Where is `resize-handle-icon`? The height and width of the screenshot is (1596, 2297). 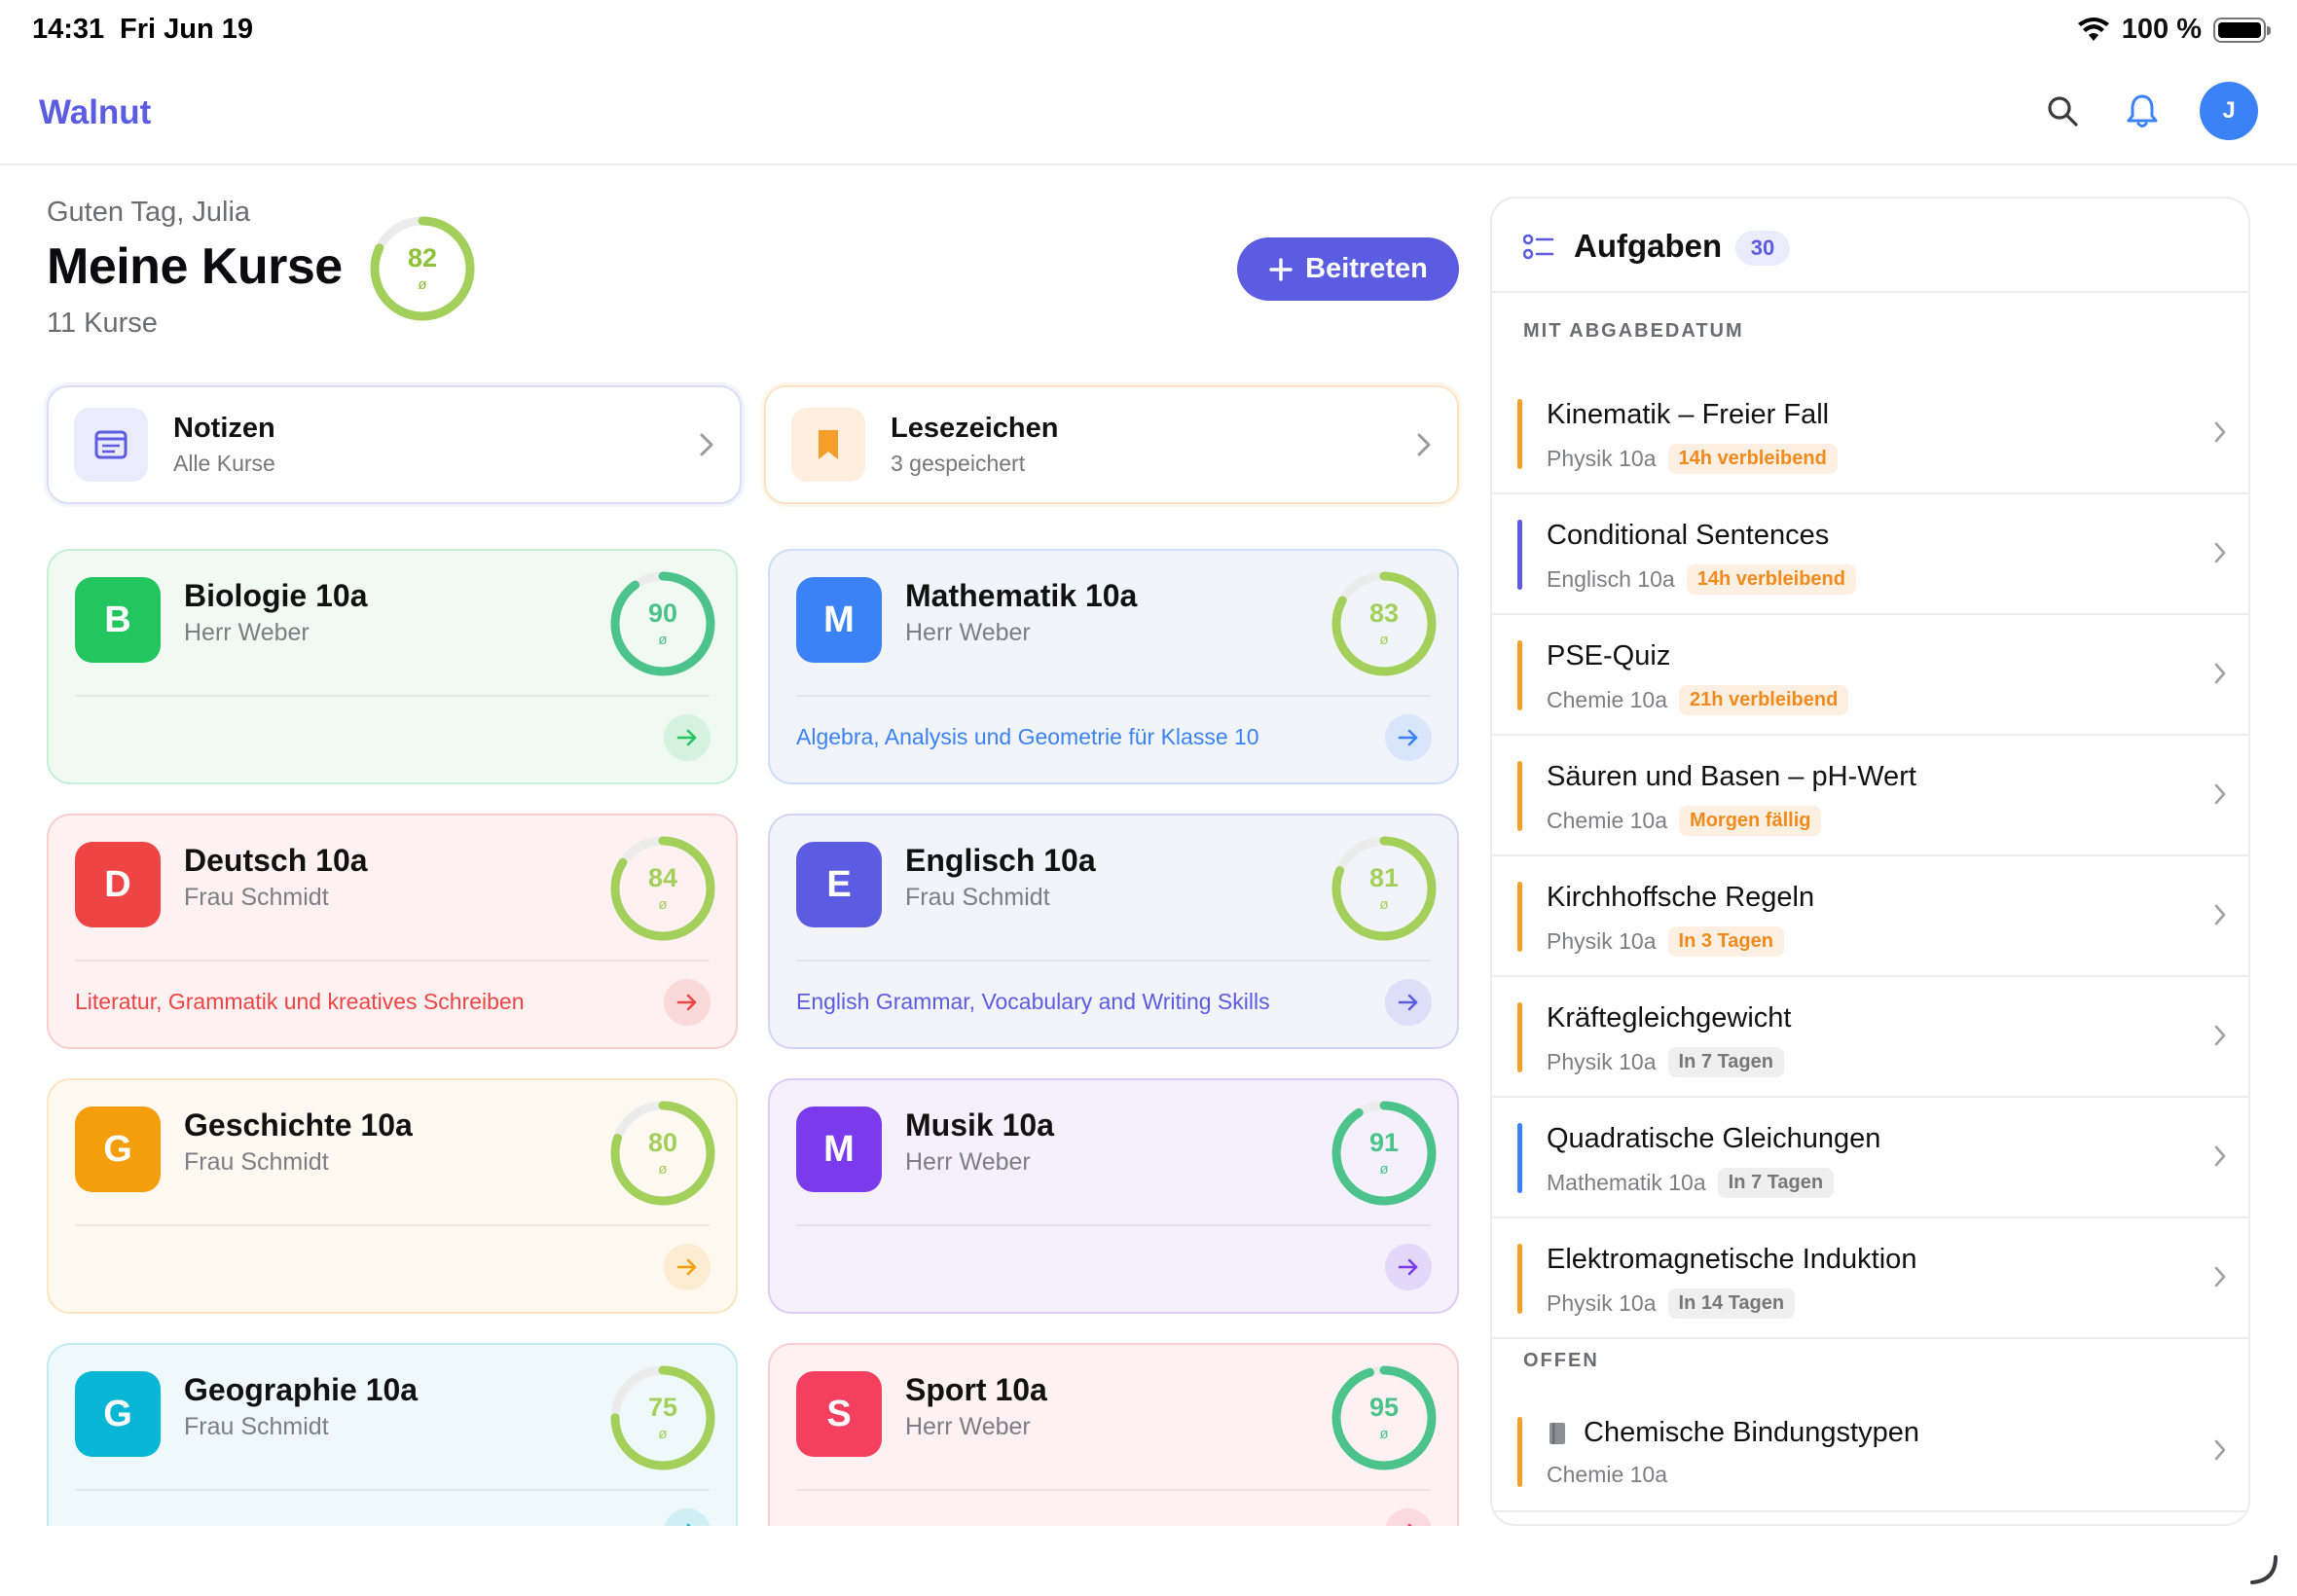
resize-handle-icon is located at coordinates (2264, 1570).